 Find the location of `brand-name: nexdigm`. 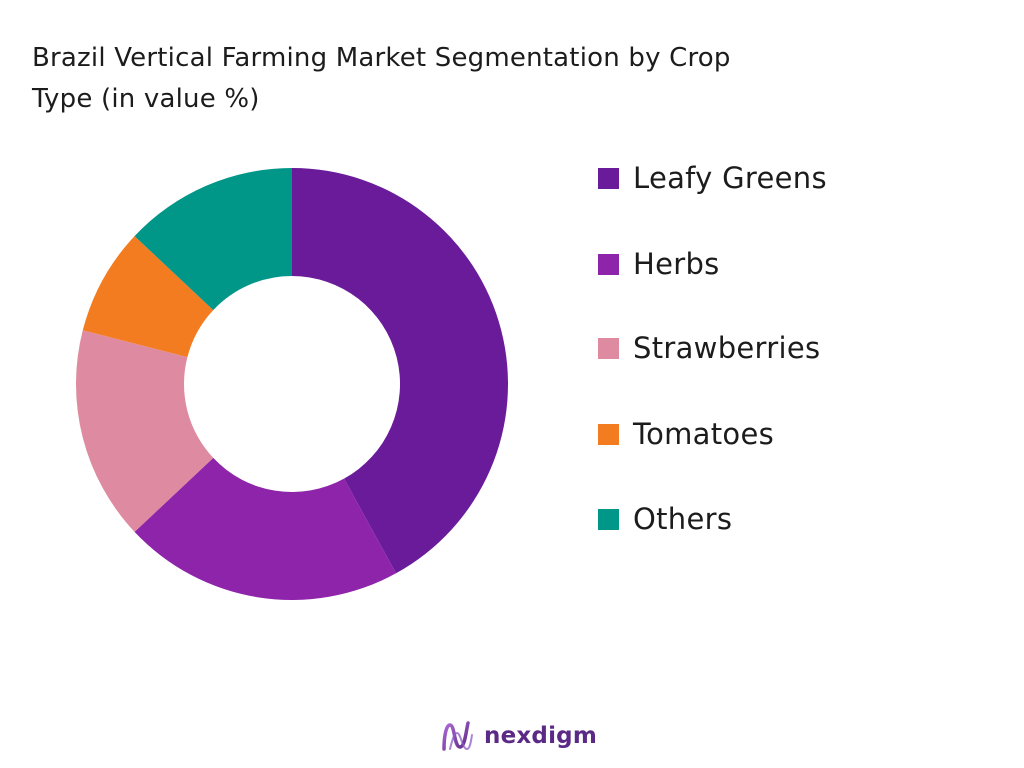

brand-name: nexdigm is located at coordinates (540, 736).